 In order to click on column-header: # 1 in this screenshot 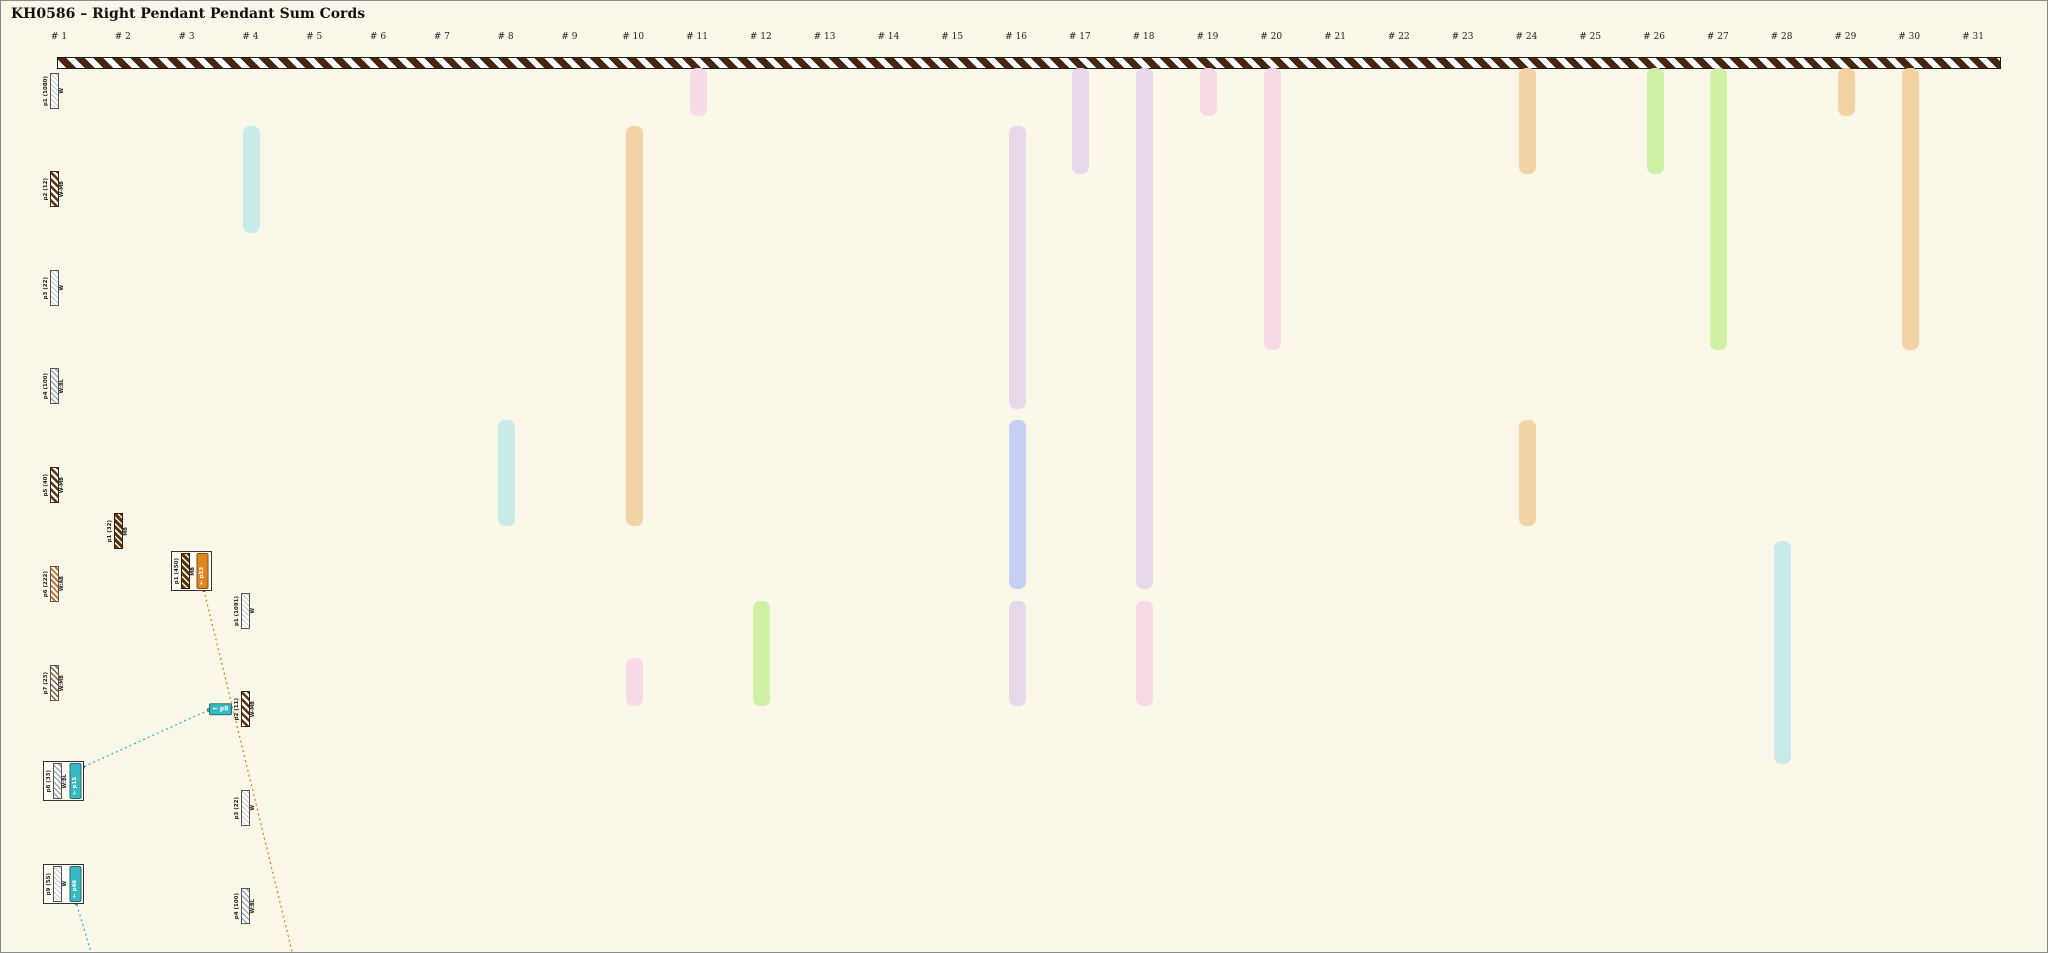, I will do `click(59, 37)`.